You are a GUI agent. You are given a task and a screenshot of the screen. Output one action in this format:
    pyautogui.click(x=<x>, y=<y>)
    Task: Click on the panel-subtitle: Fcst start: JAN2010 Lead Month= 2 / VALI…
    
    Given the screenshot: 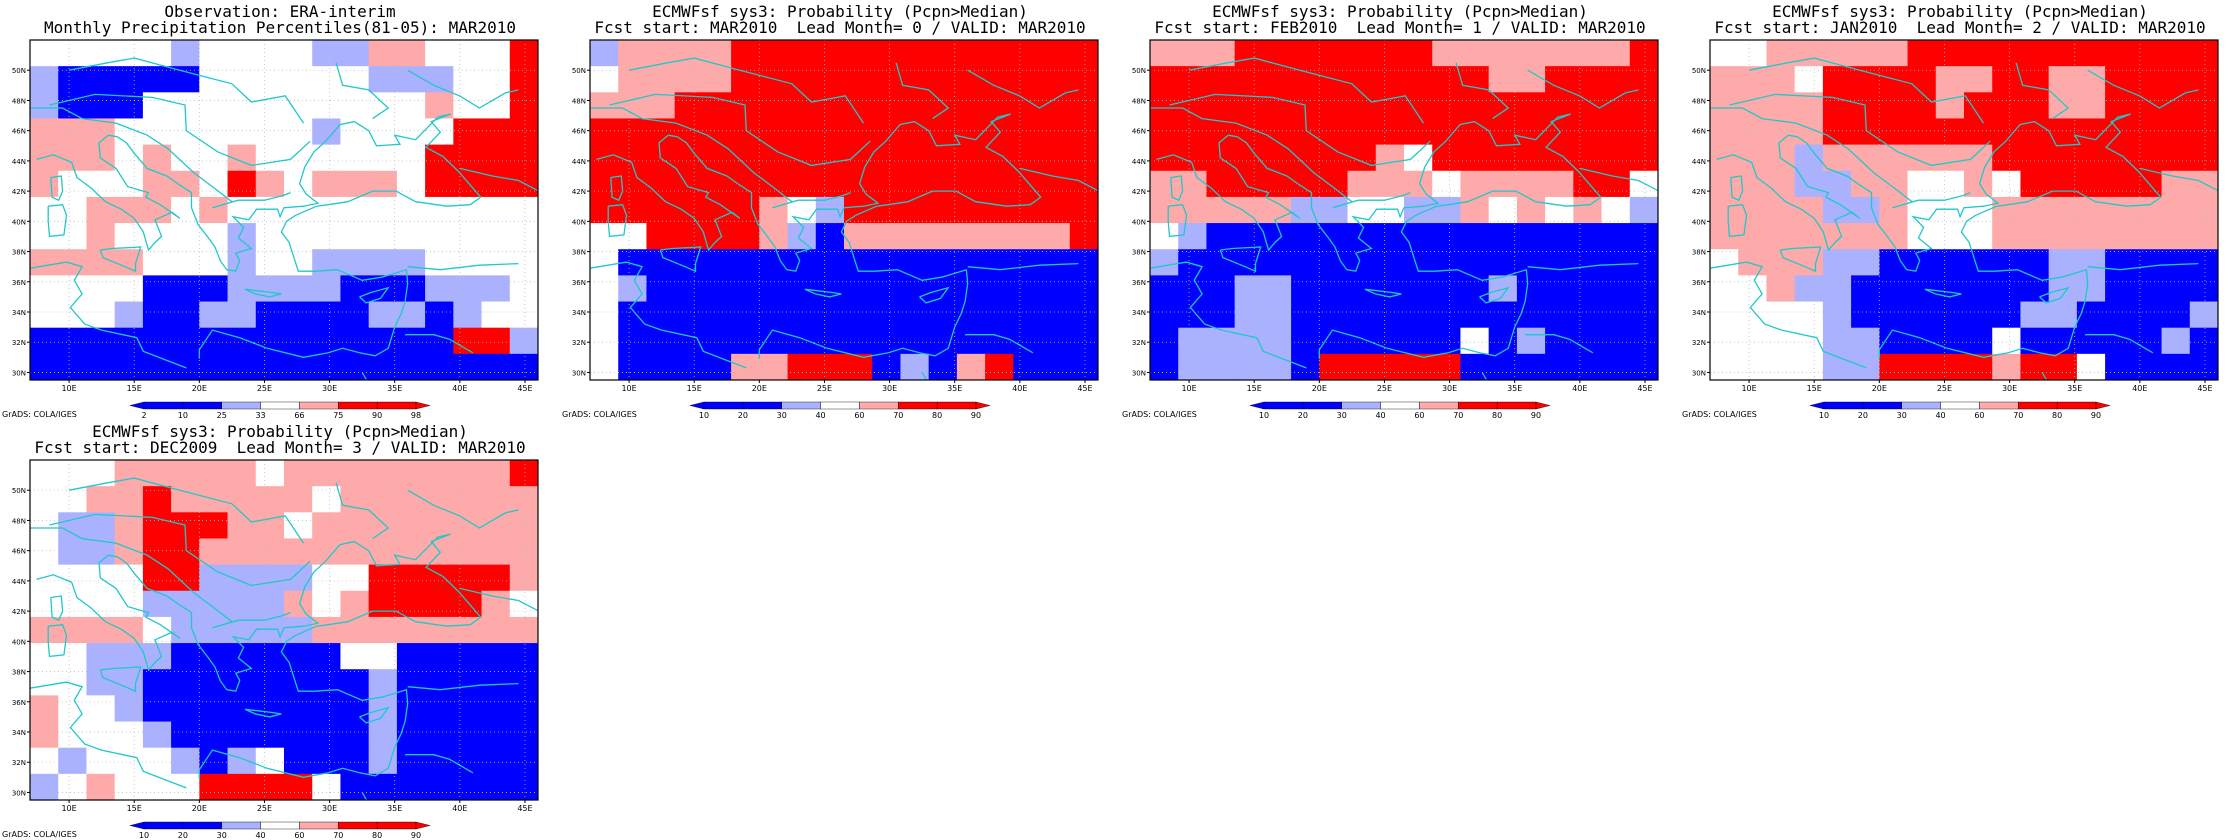 What is the action you would take?
    pyautogui.click(x=1960, y=27)
    